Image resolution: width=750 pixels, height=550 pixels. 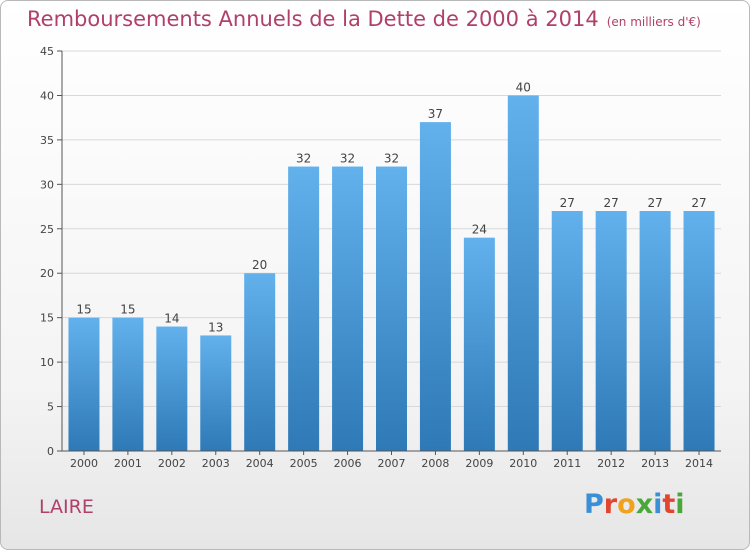 I want to click on x-tick-label: 2001, so click(x=128, y=463).